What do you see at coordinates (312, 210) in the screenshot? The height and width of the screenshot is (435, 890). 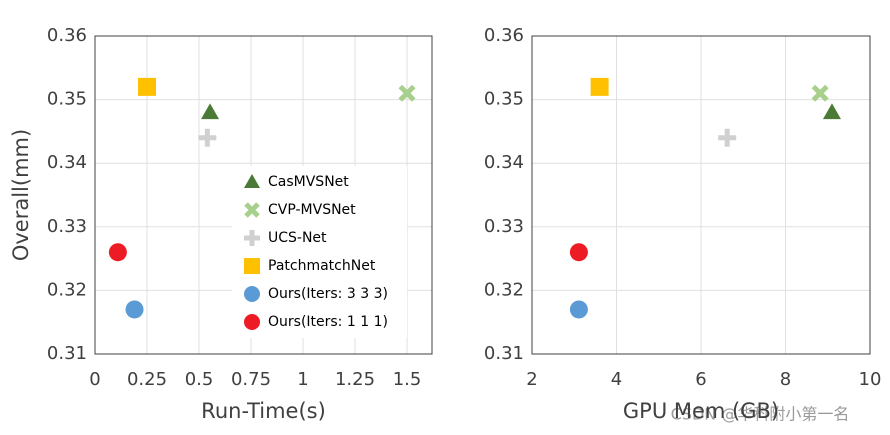 I see `legend-label: CVP-MVSNet` at bounding box center [312, 210].